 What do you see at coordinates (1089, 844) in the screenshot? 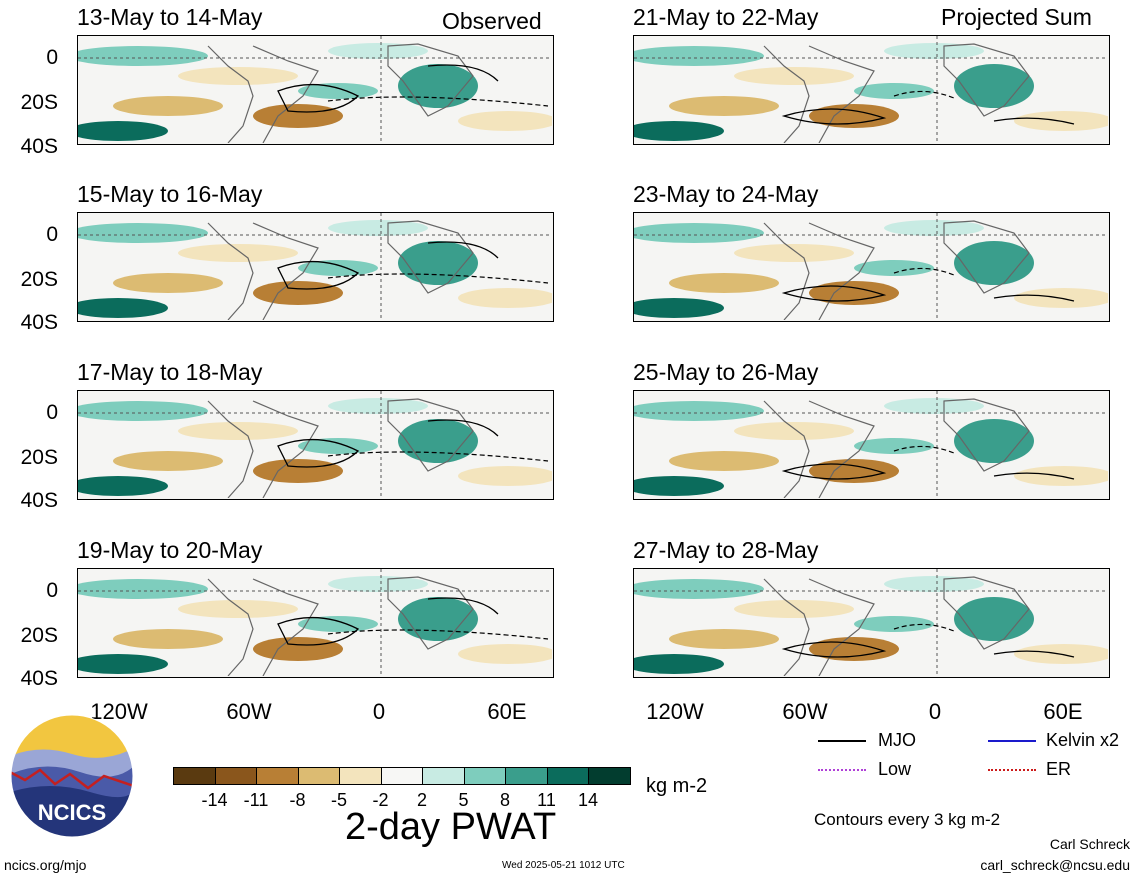
I see `author: Carl Schreck` at bounding box center [1089, 844].